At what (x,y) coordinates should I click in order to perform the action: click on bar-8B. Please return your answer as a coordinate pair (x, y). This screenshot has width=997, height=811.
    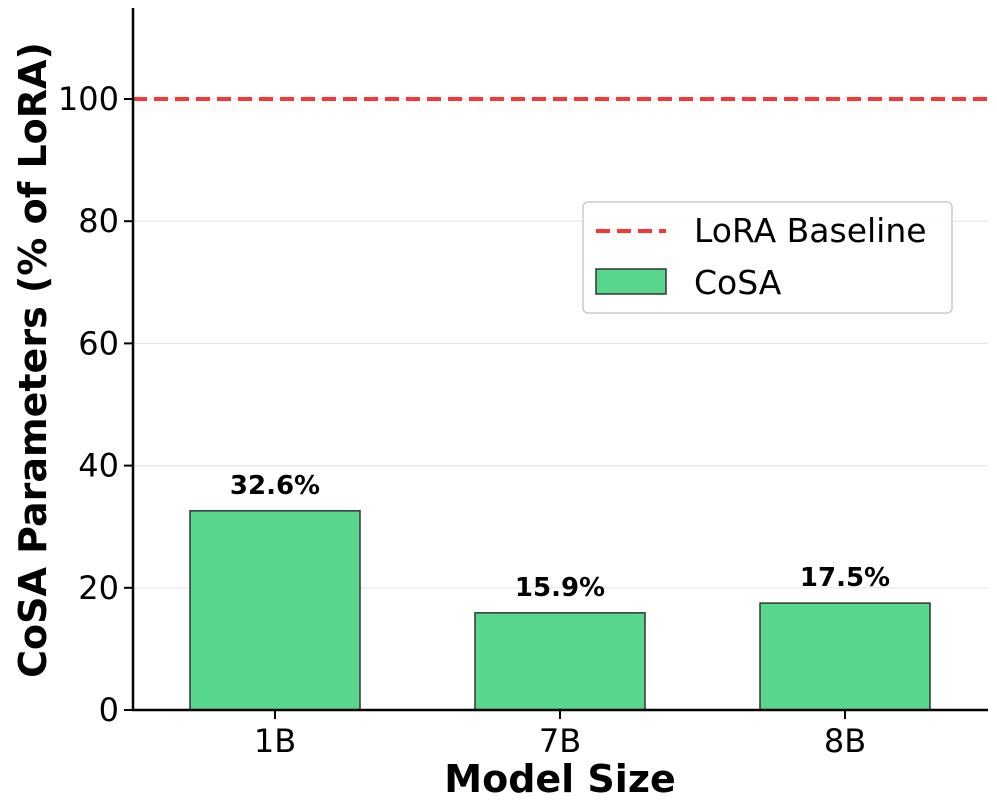
    Looking at the image, I should click on (845, 656).